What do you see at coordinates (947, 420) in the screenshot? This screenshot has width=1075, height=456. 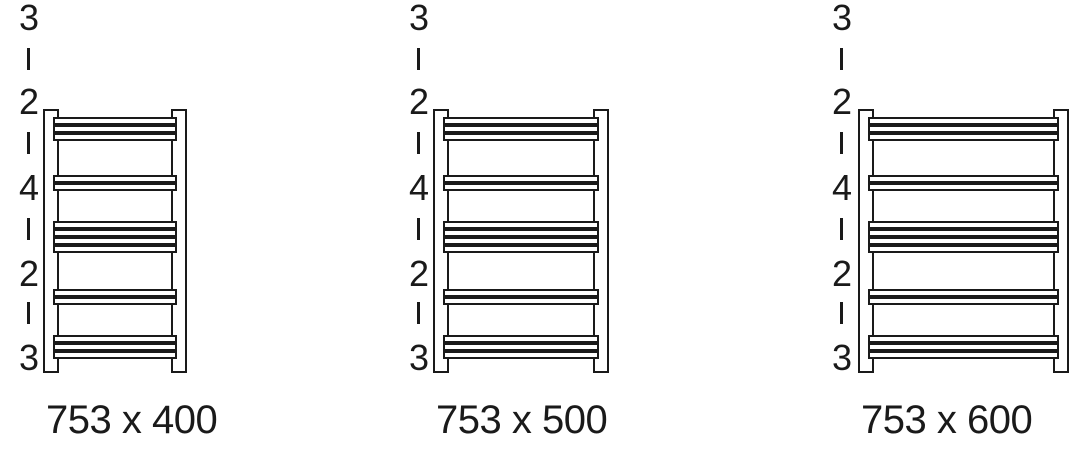 I see `size-label: 753 x 600` at bounding box center [947, 420].